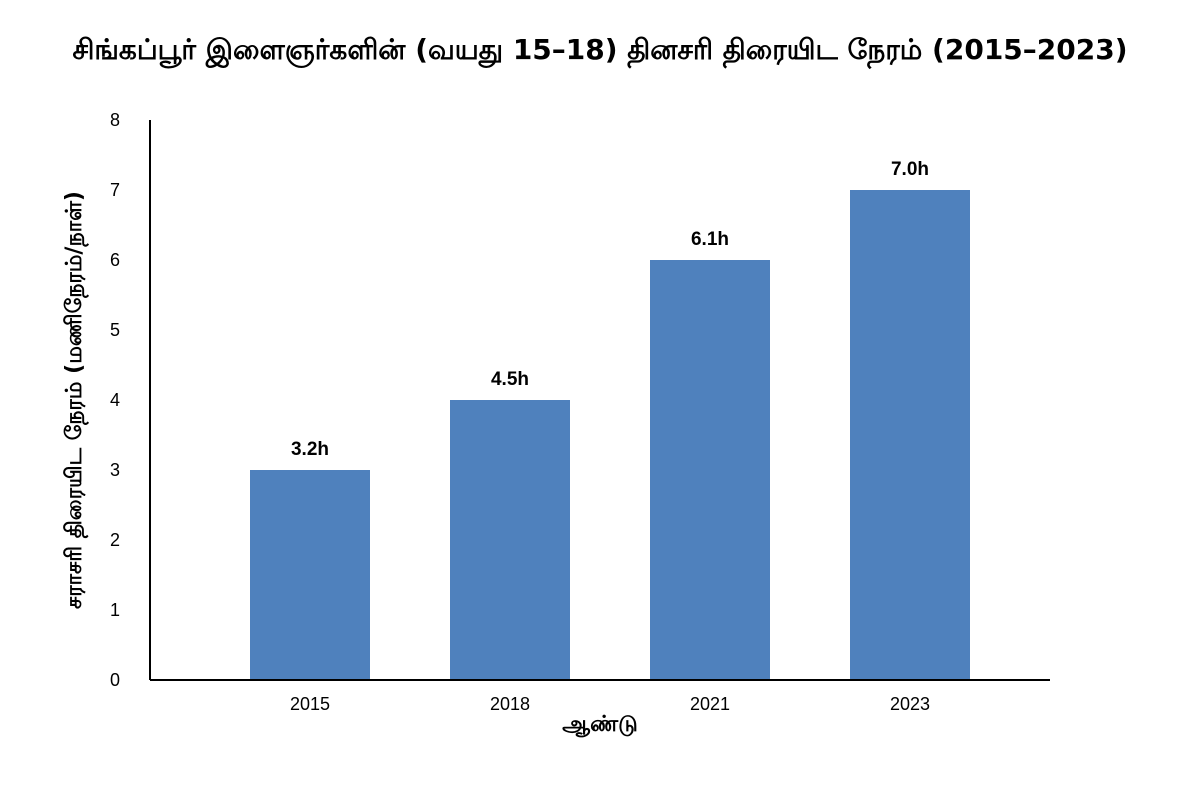 This screenshot has width=1200, height=800. Describe the element at coordinates (115, 680) in the screenshot. I see `y-tick-label-0: 0` at that location.